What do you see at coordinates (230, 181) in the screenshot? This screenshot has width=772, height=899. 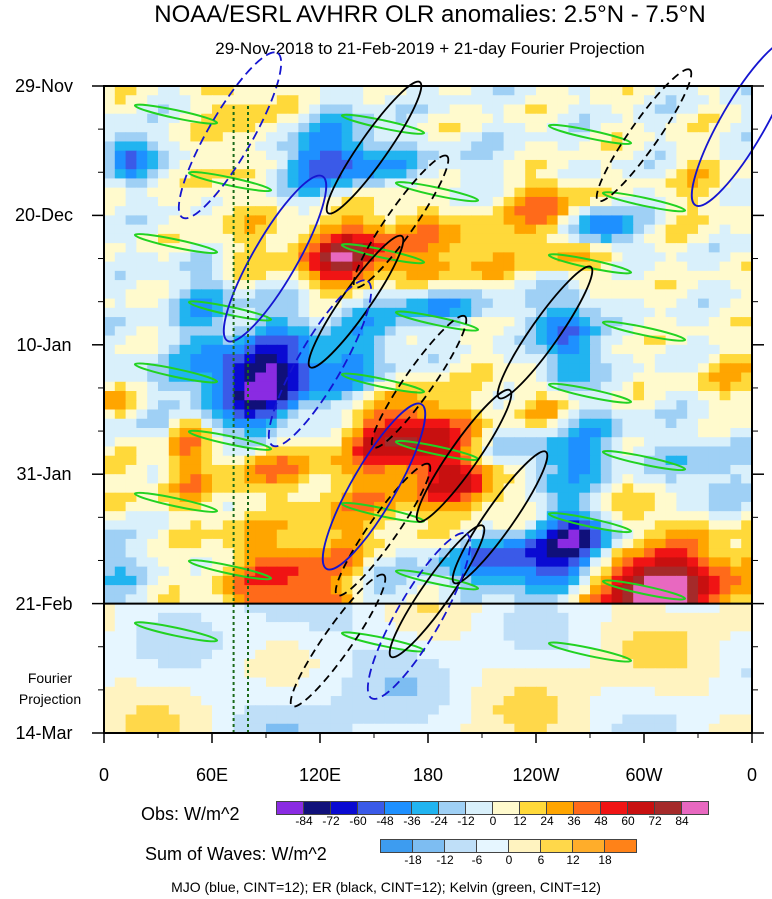 I see `kelvin-contour` at bounding box center [230, 181].